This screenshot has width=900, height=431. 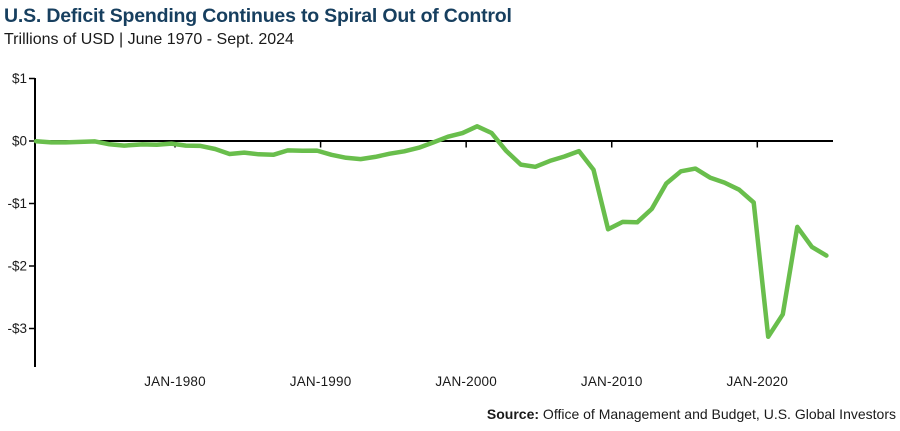 What do you see at coordinates (321, 381) in the screenshot?
I see `x-tick-label: JAN-1990` at bounding box center [321, 381].